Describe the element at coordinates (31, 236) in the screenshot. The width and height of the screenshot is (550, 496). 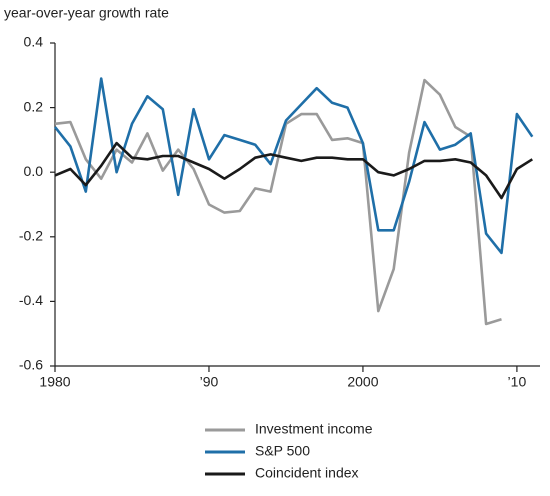
I see `y-tick-label: -0.2` at that location.